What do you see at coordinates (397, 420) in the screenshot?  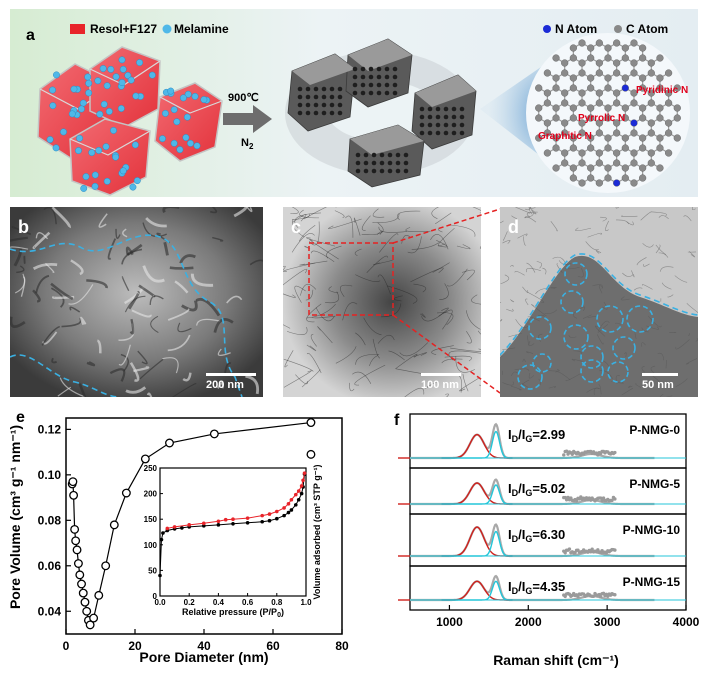 I see `panel-f-letter: f` at bounding box center [397, 420].